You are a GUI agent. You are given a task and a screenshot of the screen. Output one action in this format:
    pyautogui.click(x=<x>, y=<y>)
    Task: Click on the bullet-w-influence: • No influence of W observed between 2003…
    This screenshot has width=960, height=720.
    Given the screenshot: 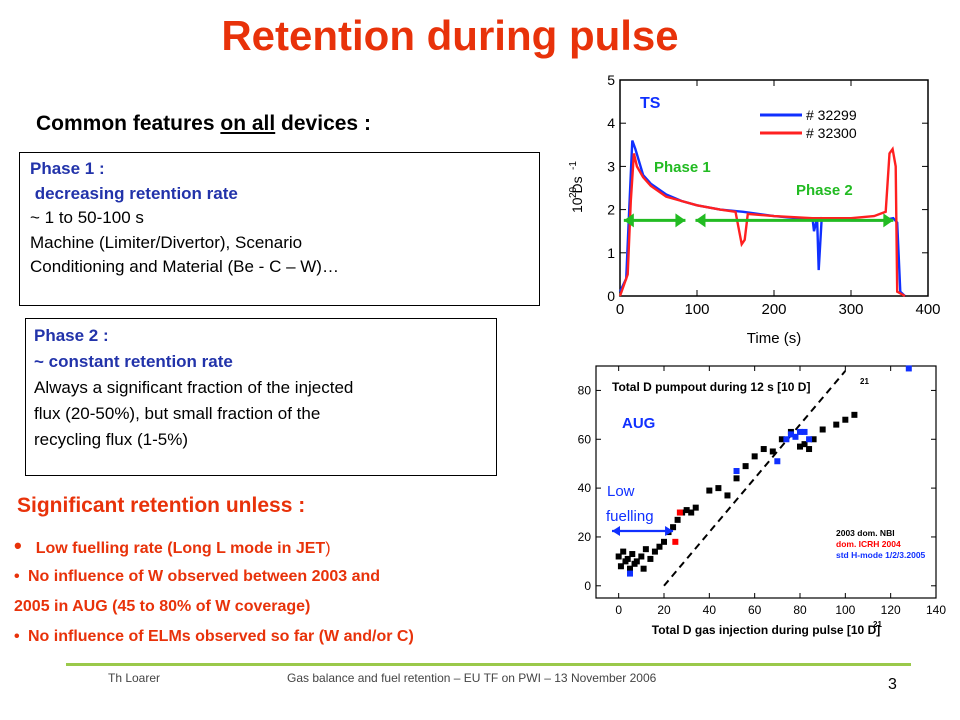 What is the action you would take?
    pyautogui.click(x=197, y=577)
    